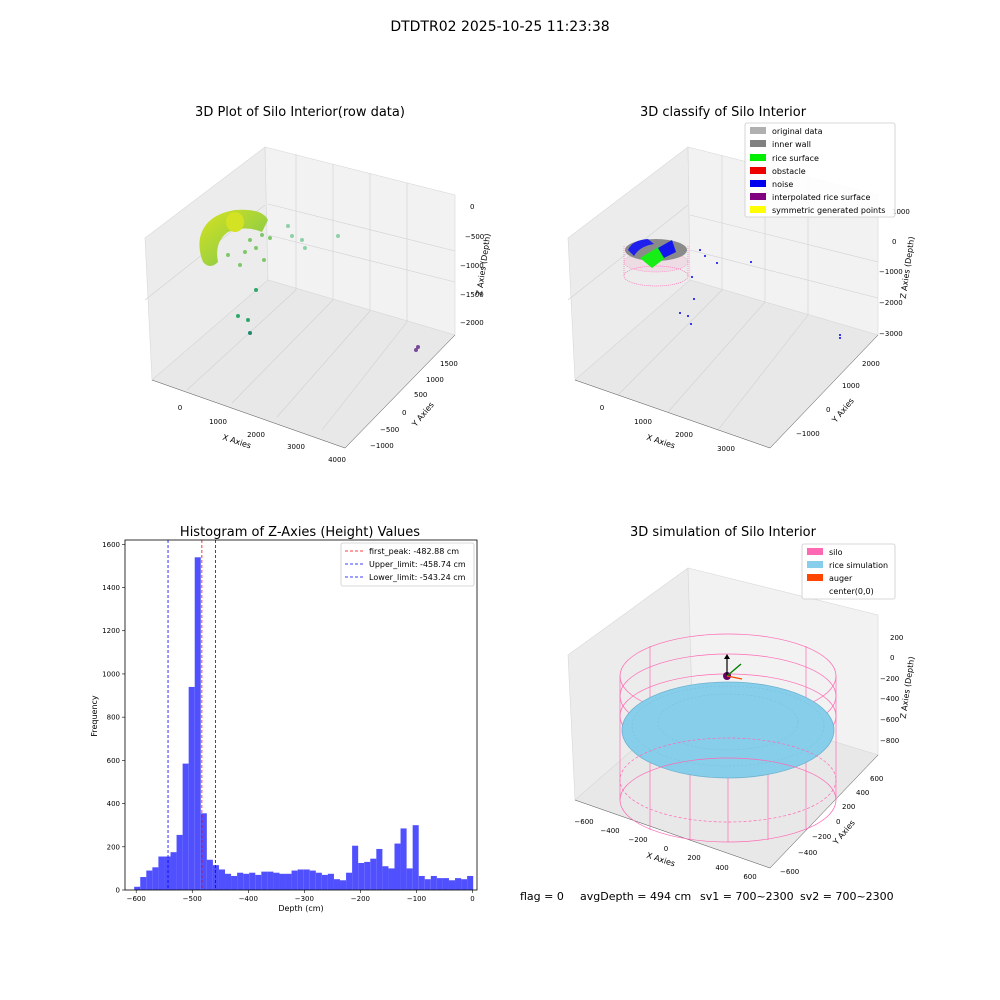 Image resolution: width=1000 pixels, height=1000 pixels. I want to click on sim-xtick: −400, so click(609, 831).